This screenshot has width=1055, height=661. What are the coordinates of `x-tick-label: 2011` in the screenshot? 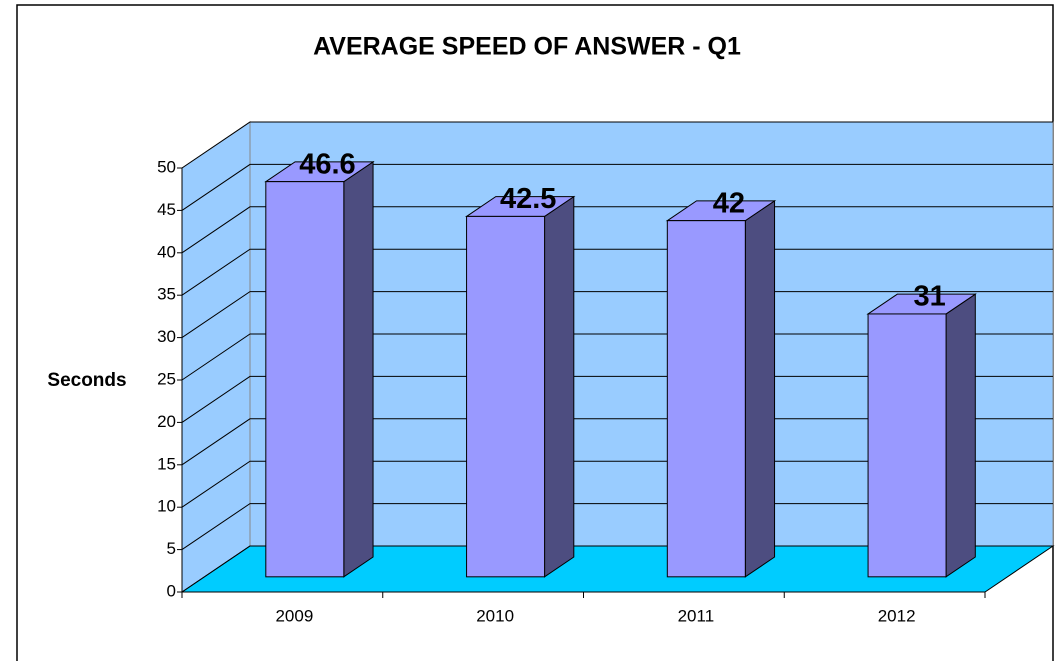 It's located at (696, 615).